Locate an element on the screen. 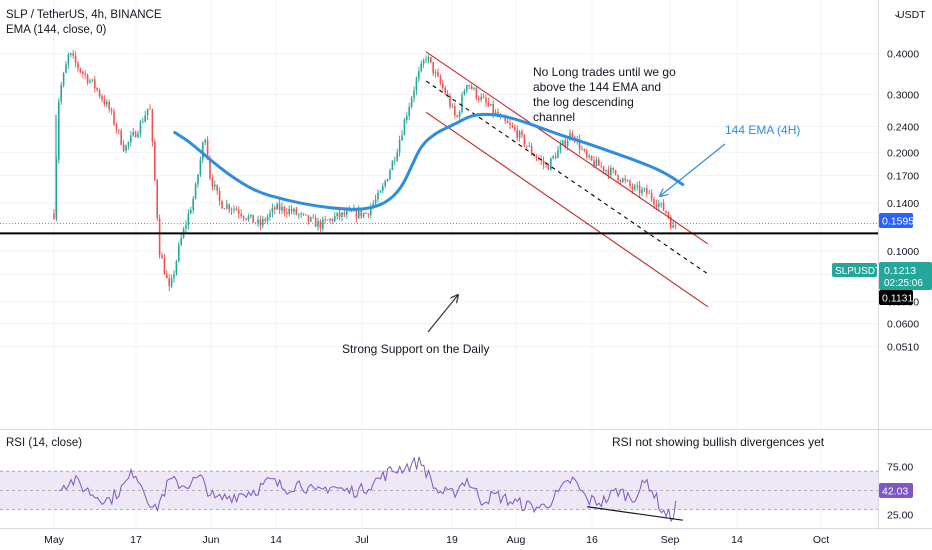 The width and height of the screenshot is (932, 550). rsi-tick-label: 25.00 is located at coordinates (900, 515).